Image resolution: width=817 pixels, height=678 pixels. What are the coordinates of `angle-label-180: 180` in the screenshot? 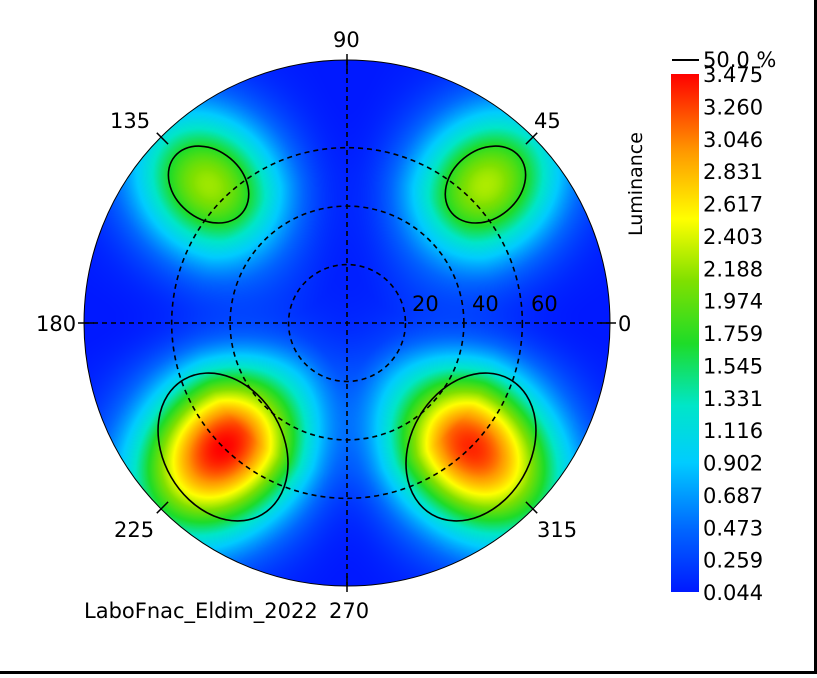 It's located at (56, 324).